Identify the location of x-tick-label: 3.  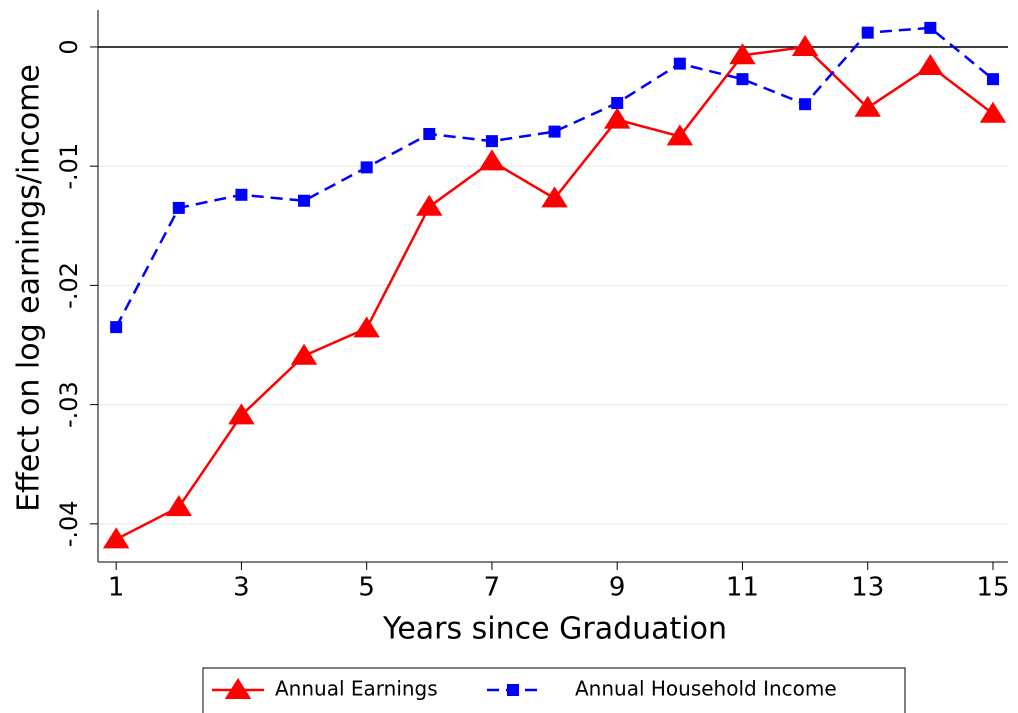
(241, 588).